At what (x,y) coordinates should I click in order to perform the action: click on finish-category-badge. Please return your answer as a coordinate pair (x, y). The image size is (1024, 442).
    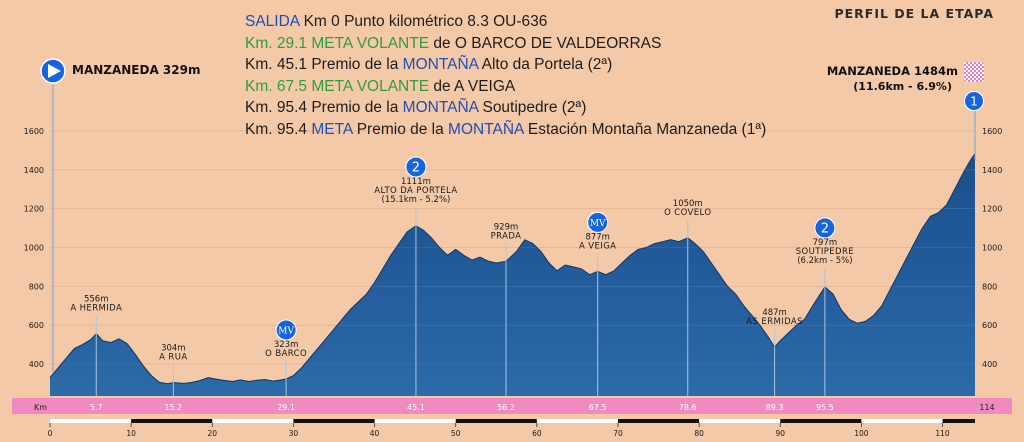
    Looking at the image, I should click on (974, 101).